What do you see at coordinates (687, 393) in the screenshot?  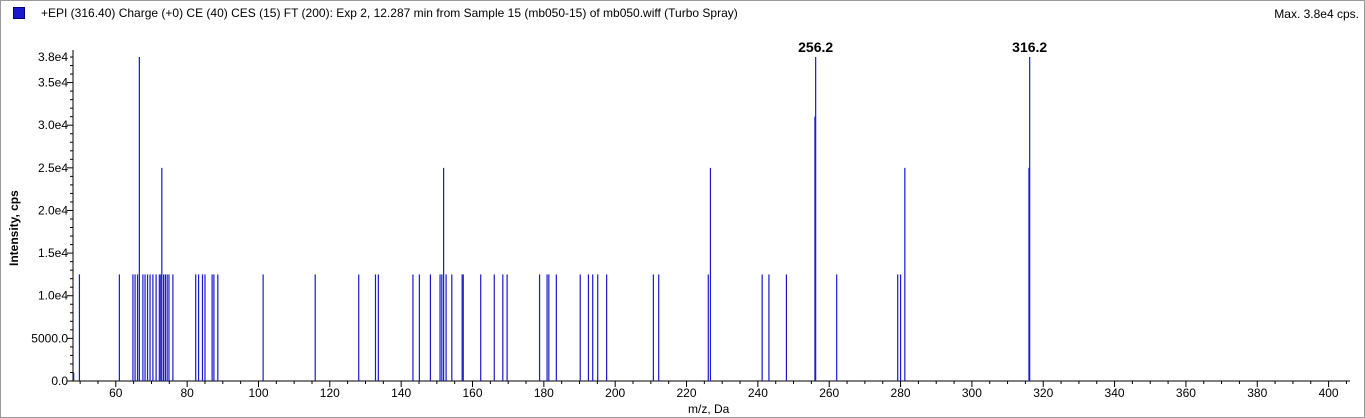 I see `x-tick-label: 220` at bounding box center [687, 393].